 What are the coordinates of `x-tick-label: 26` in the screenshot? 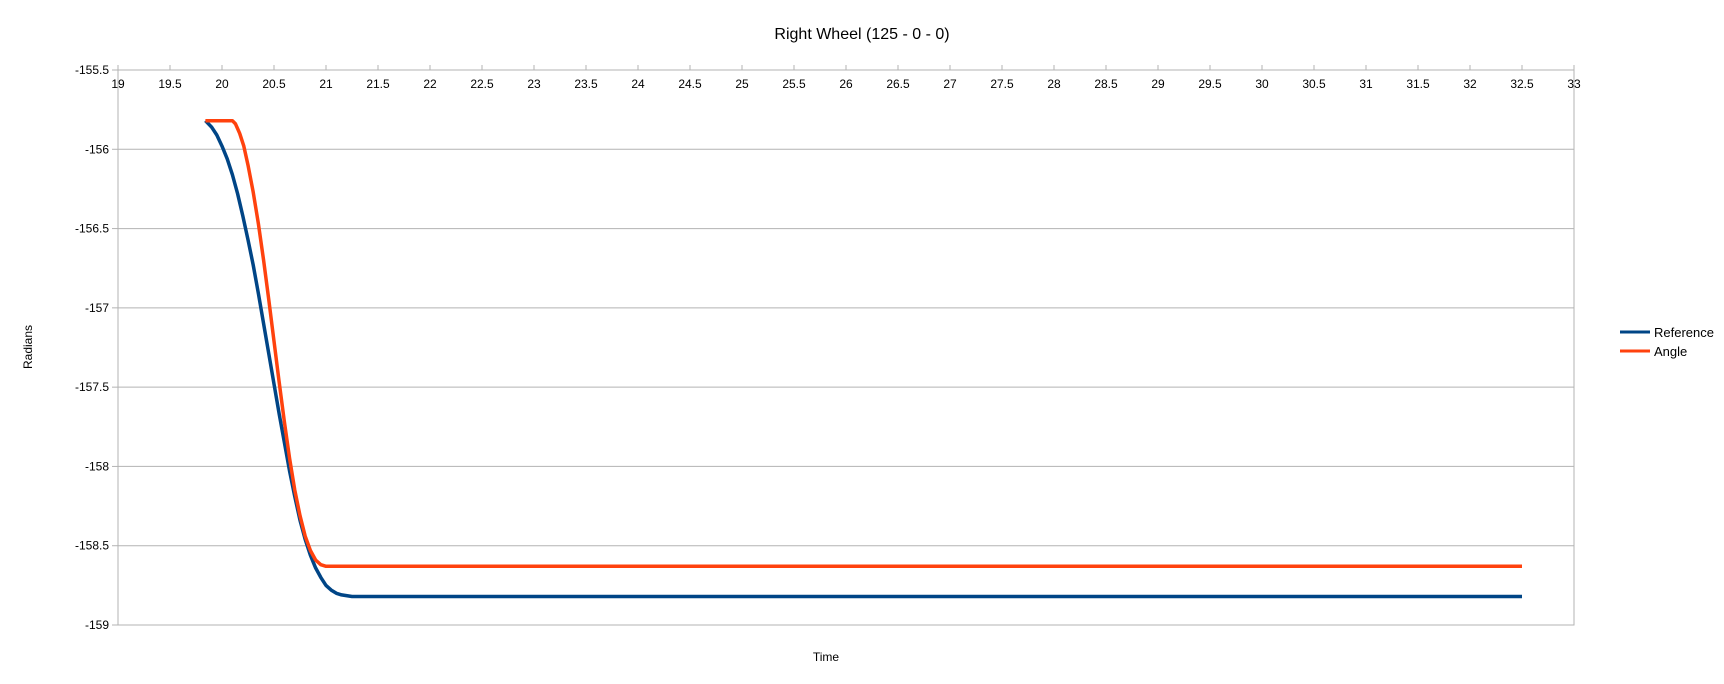 It's located at (846, 84).